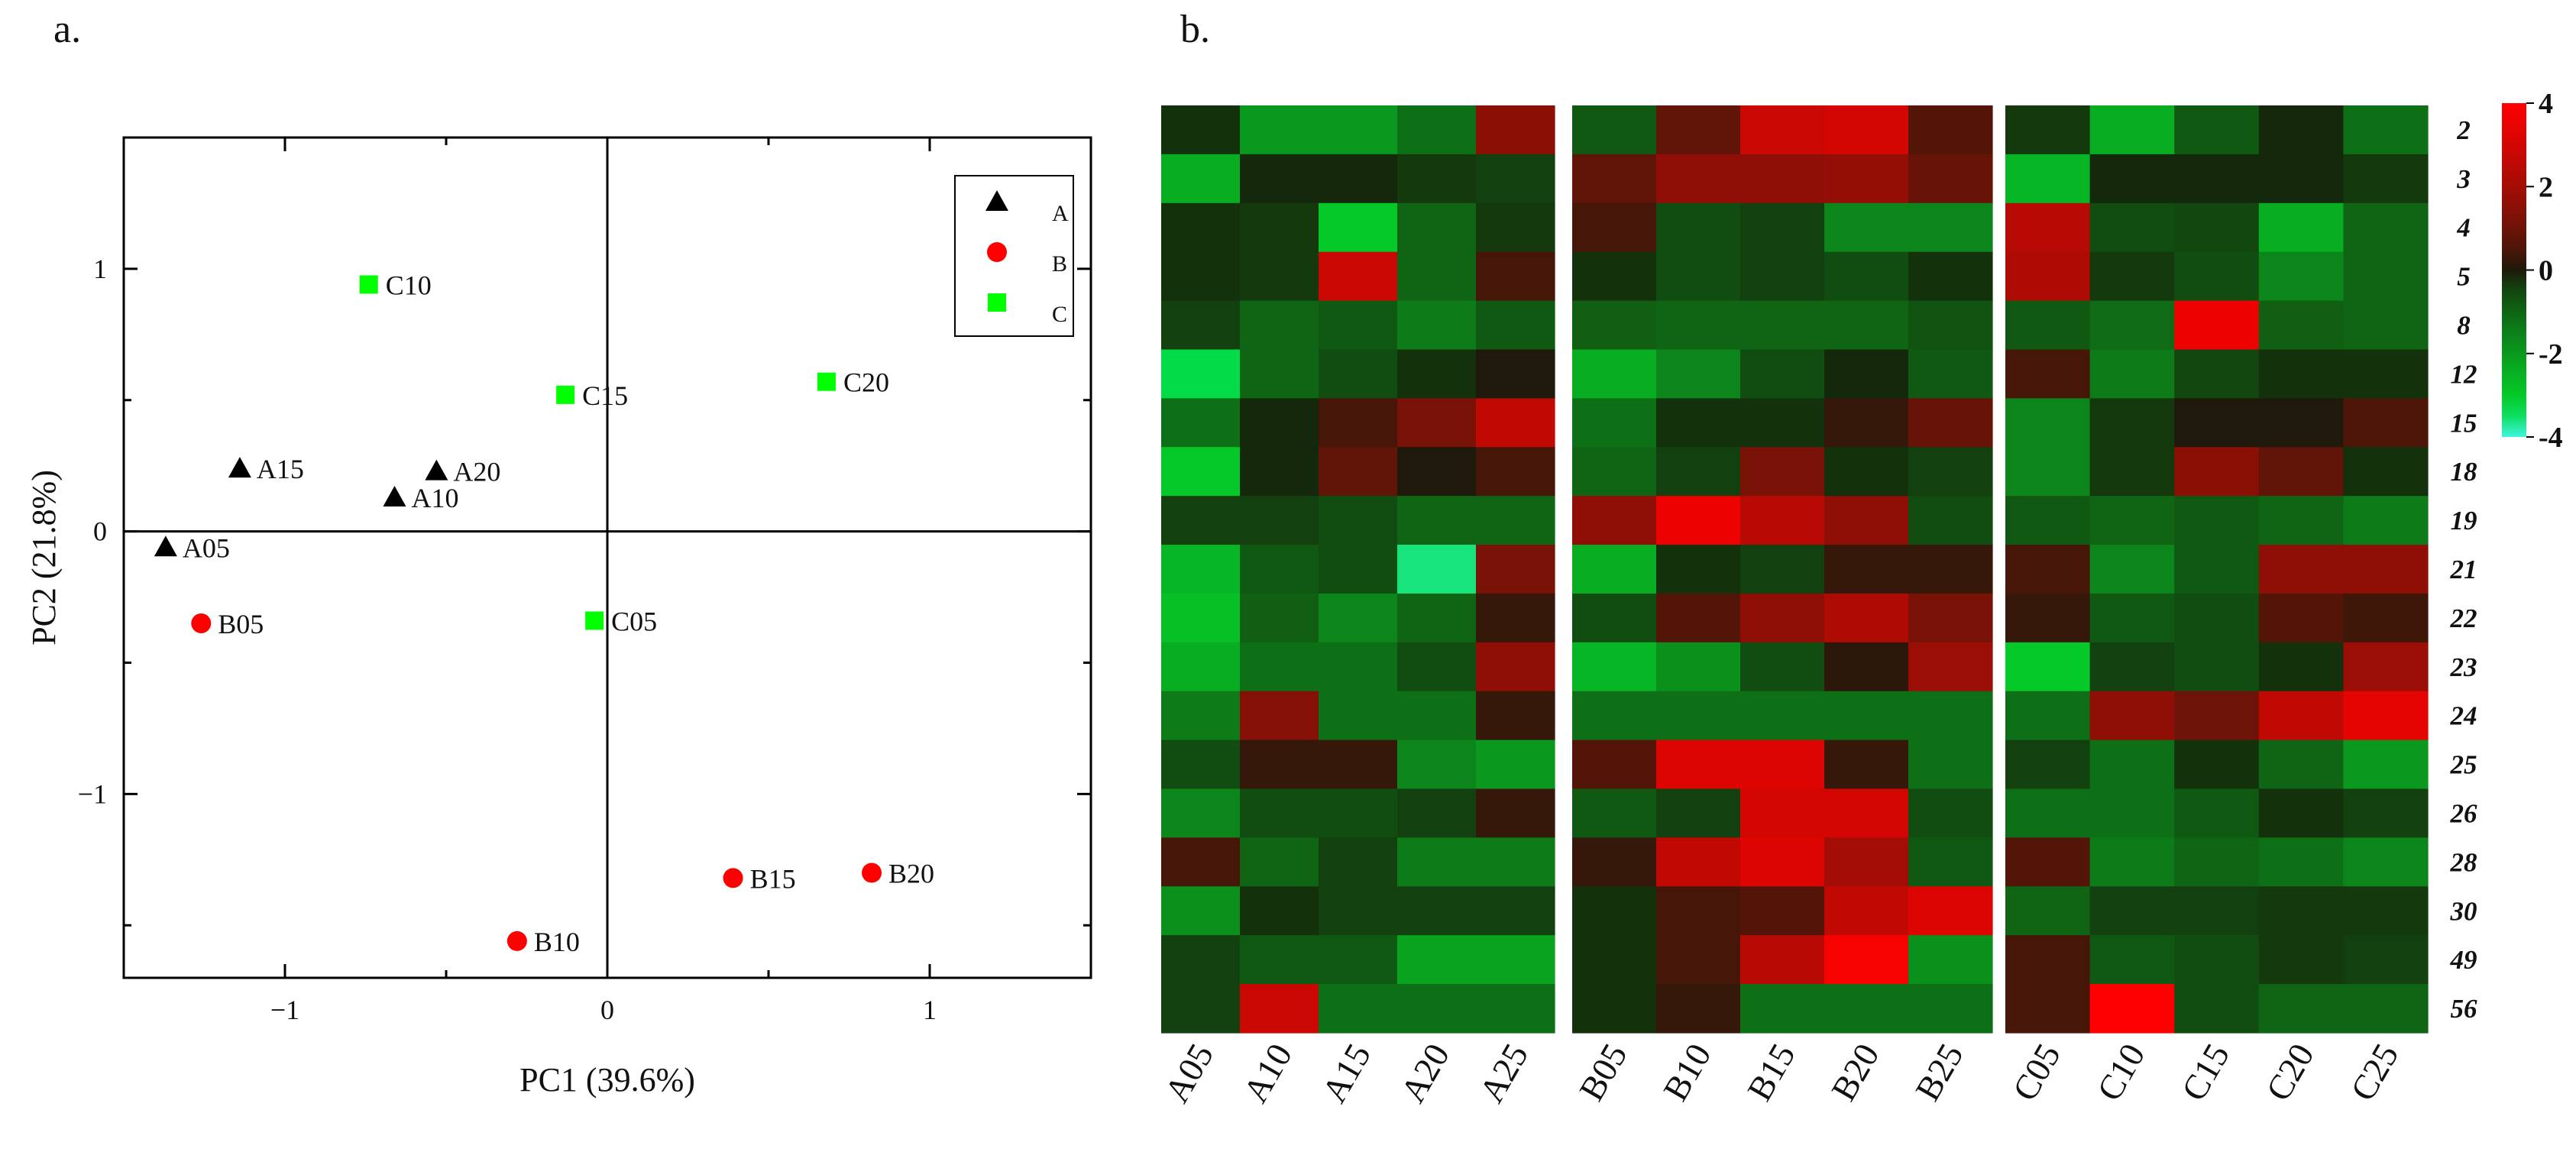  I want to click on row-label: 24, so click(2463, 716).